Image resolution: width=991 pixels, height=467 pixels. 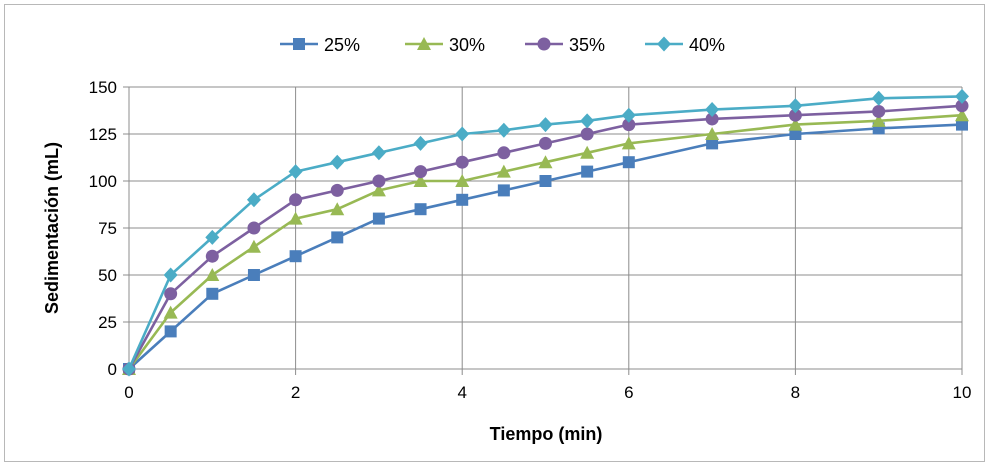 I want to click on y-tick-label: 50, so click(x=107, y=275).